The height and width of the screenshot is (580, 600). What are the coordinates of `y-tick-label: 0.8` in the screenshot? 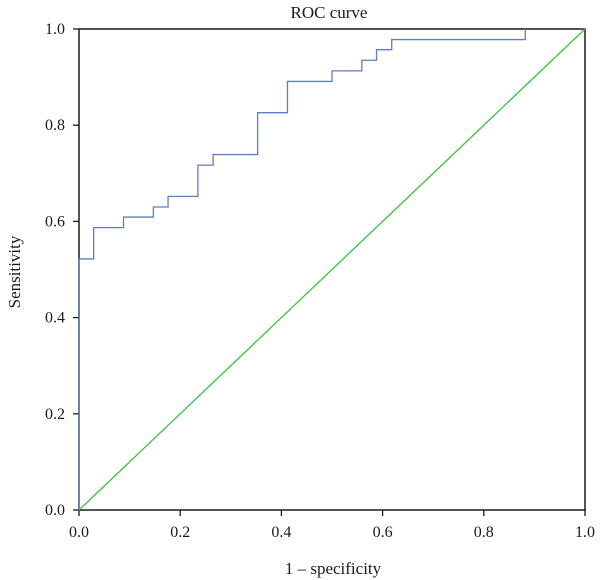 It's located at (55, 125).